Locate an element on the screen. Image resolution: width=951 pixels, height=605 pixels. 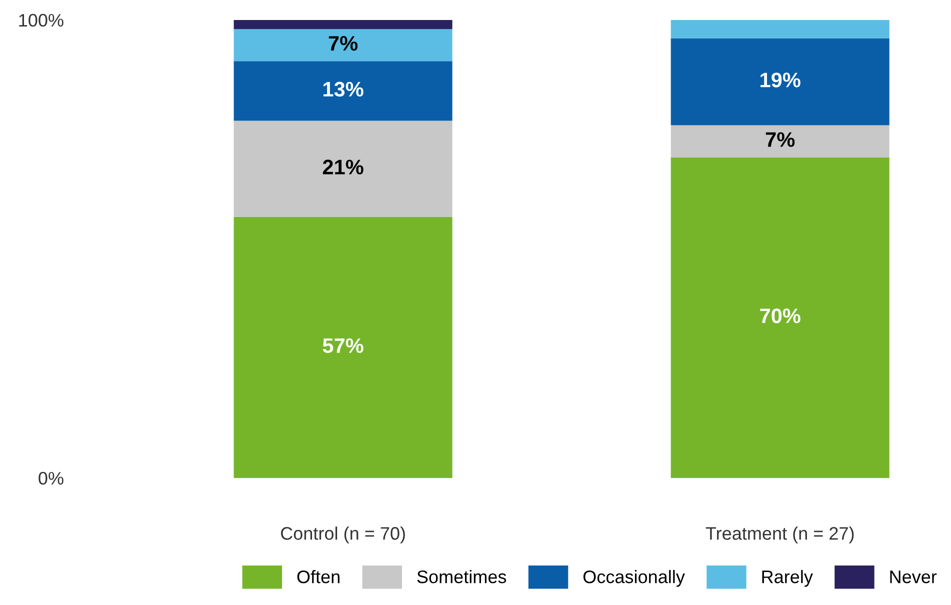
legend-label: Never is located at coordinates (913, 577).